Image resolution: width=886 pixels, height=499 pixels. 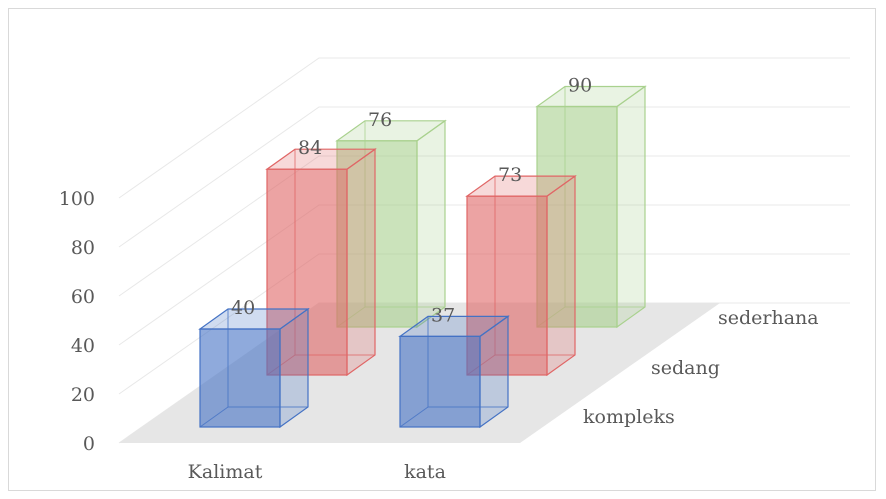 I want to click on y-tick-label: 60, so click(x=83, y=297).